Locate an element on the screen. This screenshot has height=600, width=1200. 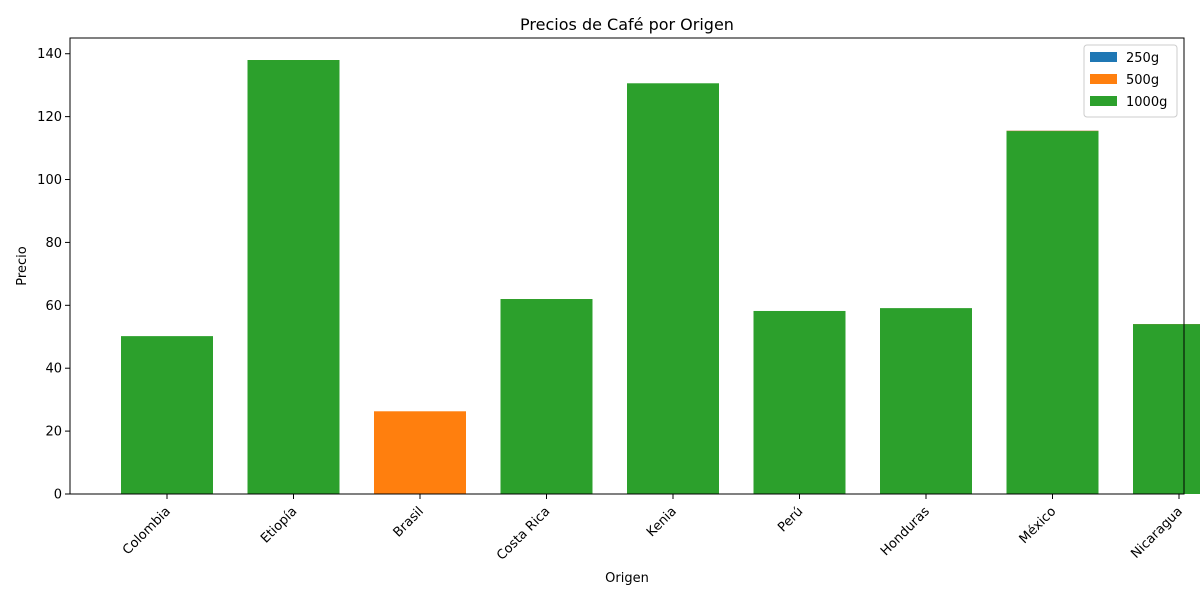
legend: 250g 500g 1000g is located at coordinates (1130, 81).